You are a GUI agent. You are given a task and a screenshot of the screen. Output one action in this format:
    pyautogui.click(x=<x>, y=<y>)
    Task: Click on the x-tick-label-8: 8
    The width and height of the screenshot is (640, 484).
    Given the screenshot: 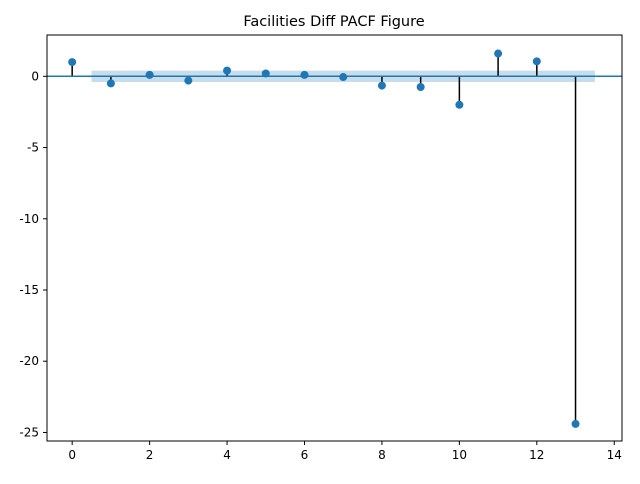 What is the action you would take?
    pyautogui.click(x=382, y=455)
    